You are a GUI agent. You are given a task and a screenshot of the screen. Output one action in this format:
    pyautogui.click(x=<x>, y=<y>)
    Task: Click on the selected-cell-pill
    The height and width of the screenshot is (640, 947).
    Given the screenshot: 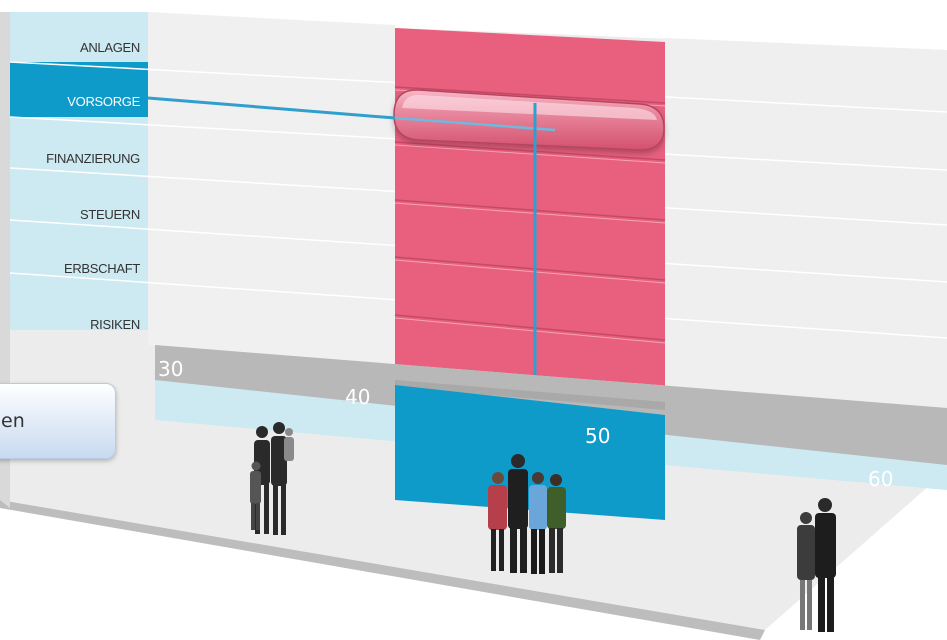 What is the action you would take?
    pyautogui.click(x=529, y=120)
    